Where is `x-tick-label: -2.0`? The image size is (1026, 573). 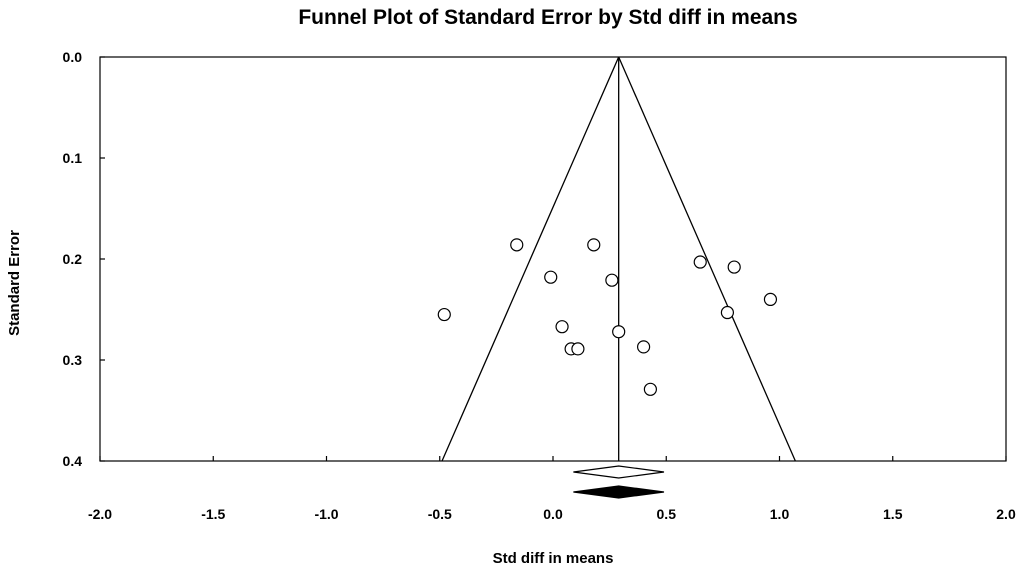 x-tick-label: -2.0 is located at coordinates (100, 514).